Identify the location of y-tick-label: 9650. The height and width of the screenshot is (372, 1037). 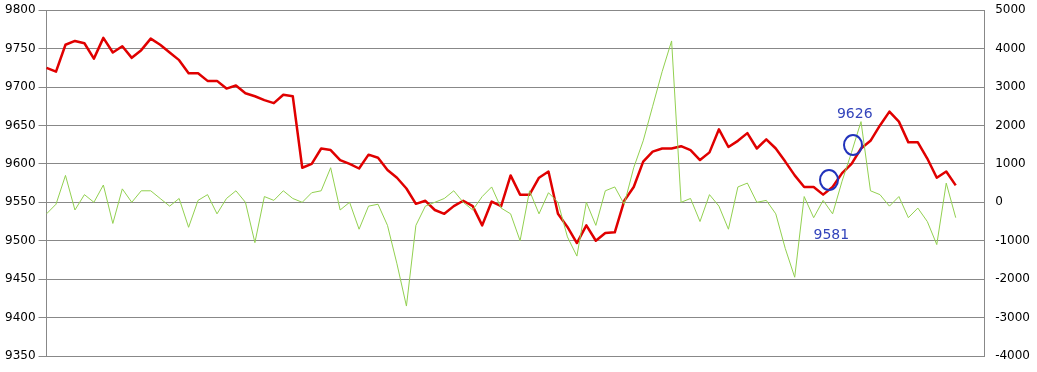
(20, 124).